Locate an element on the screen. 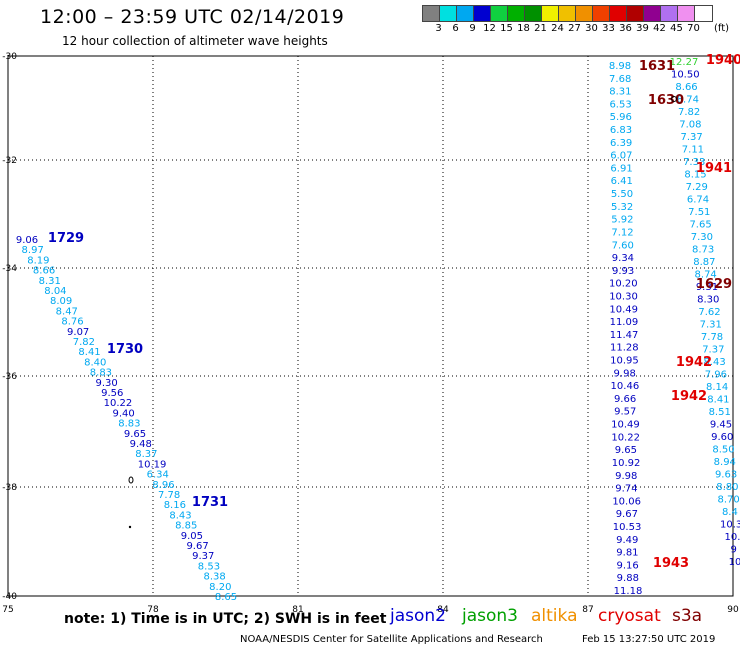 The height and width of the screenshot is (650, 740). swh-value: 10.30 is located at coordinates (623, 296).